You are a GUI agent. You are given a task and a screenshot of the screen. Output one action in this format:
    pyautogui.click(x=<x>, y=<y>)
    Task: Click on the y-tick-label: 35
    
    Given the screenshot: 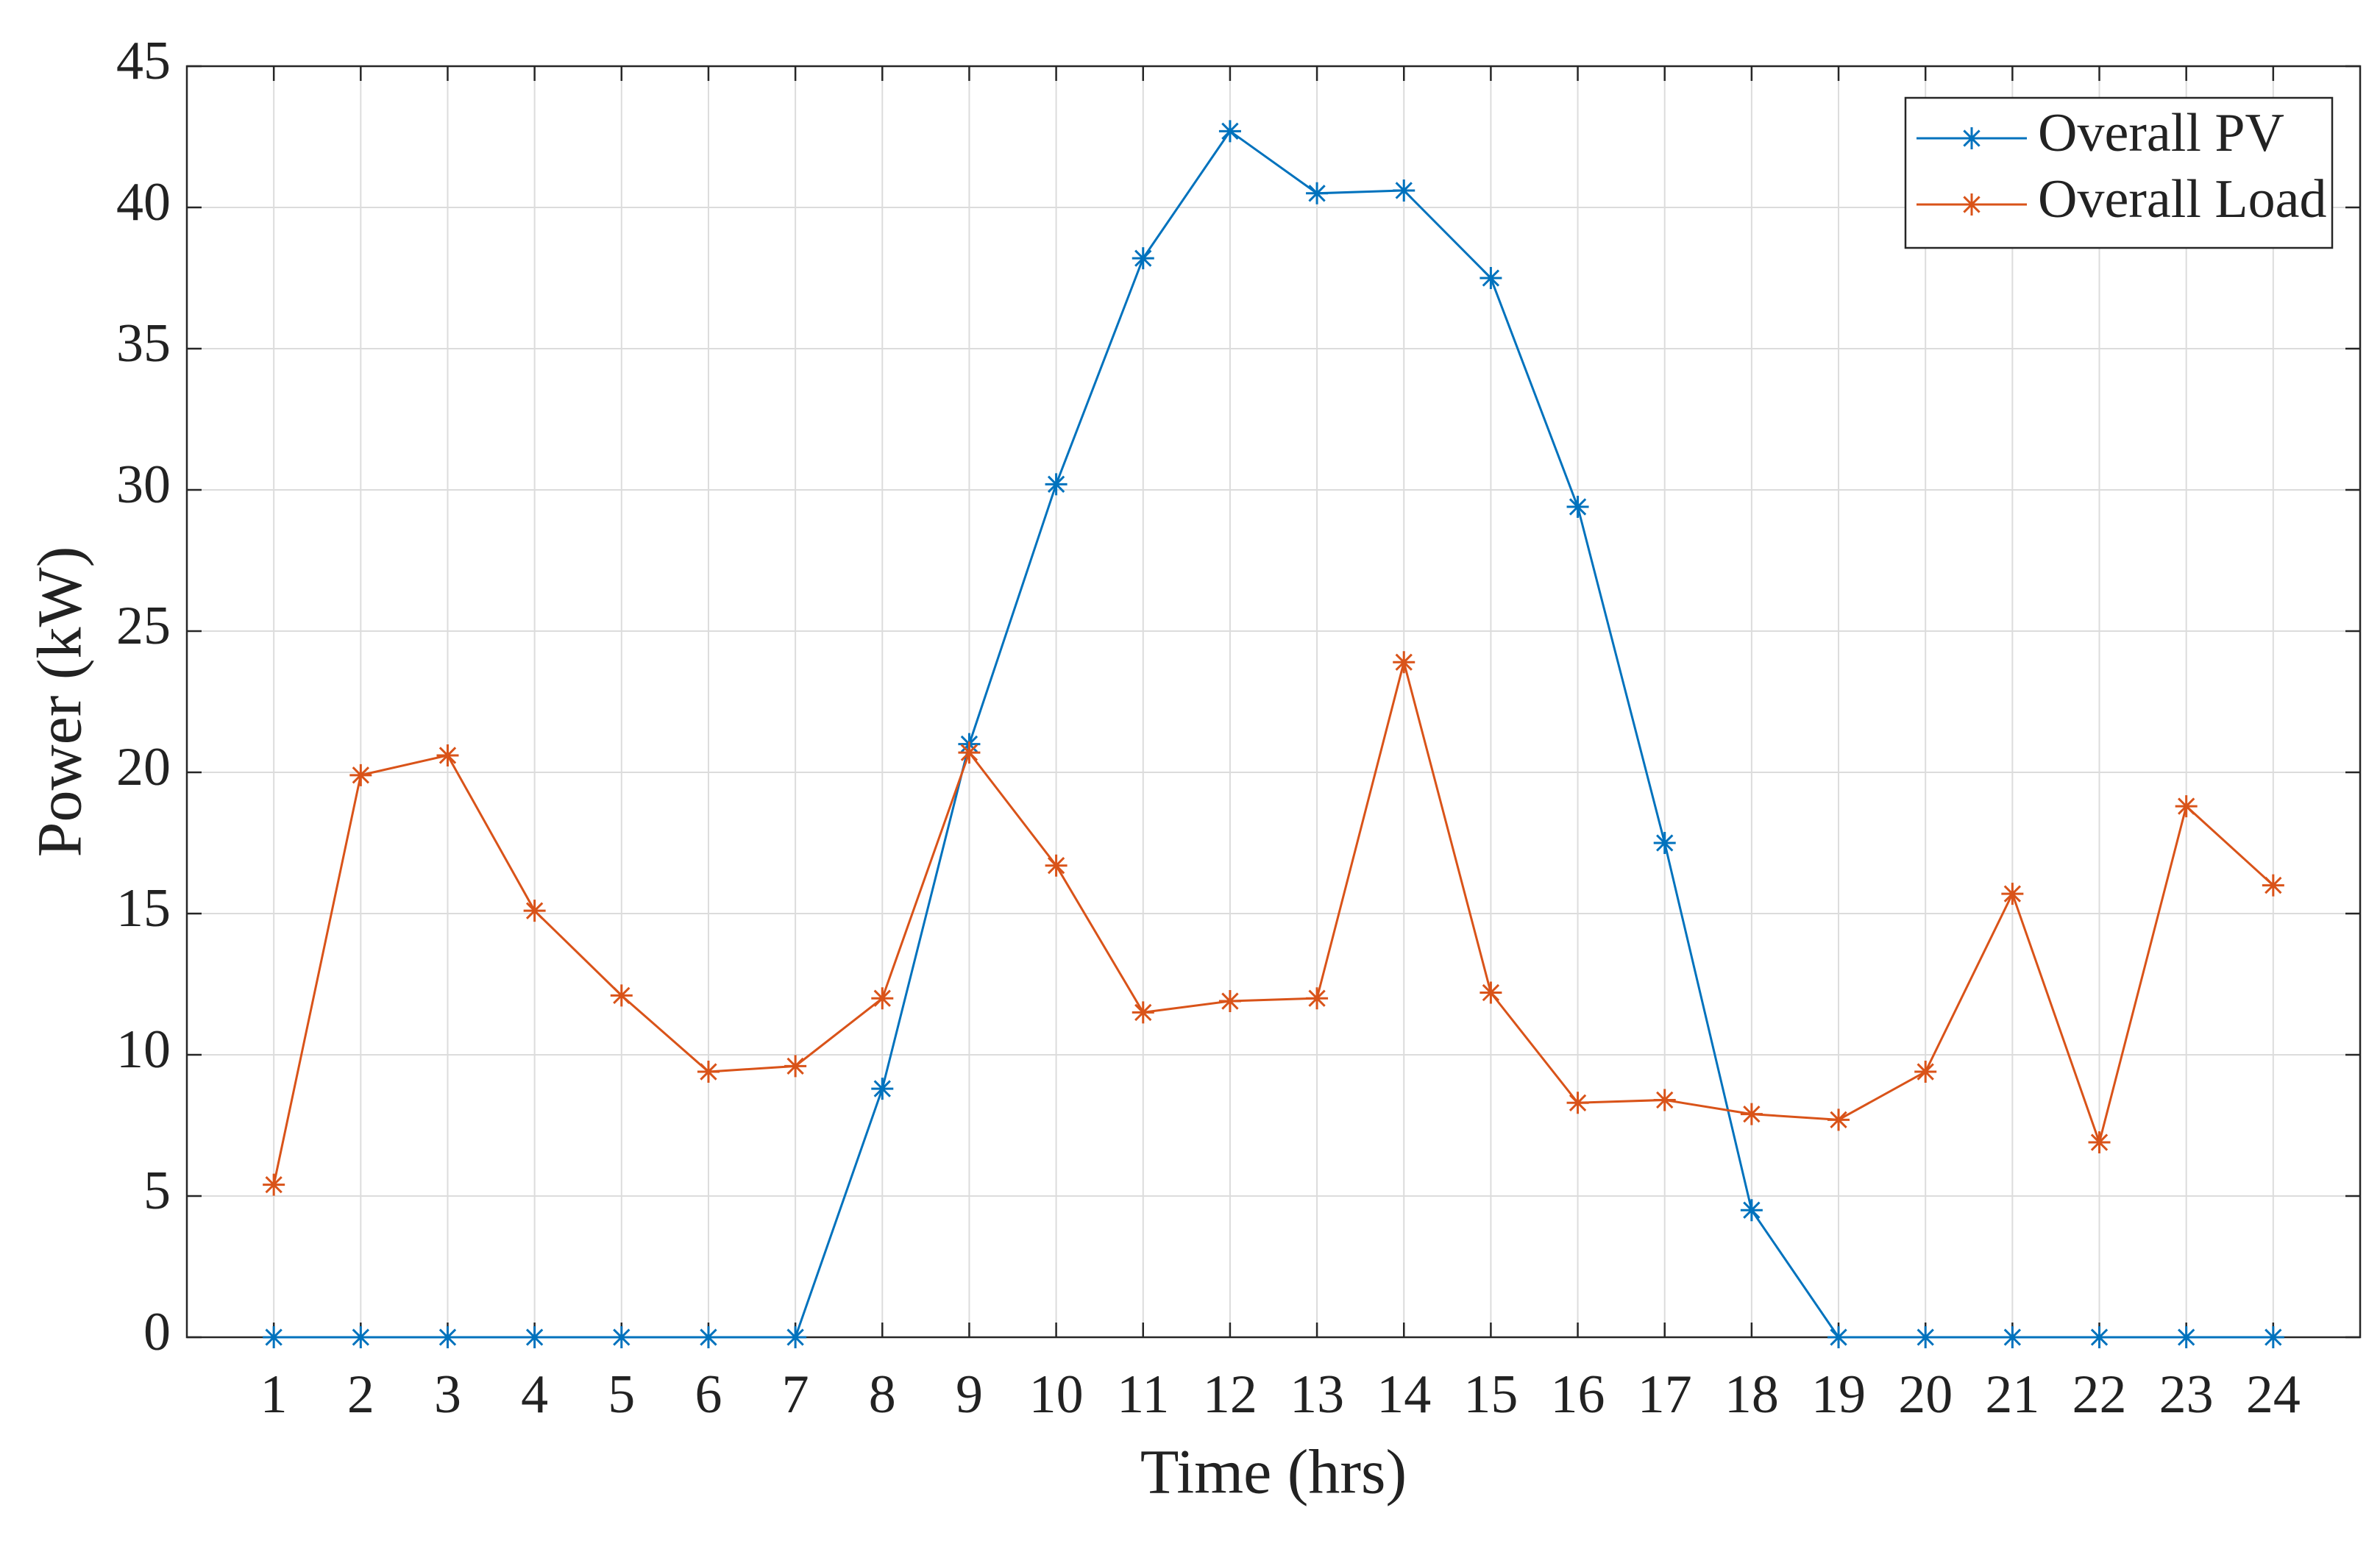 What is the action you would take?
    pyautogui.click(x=144, y=344)
    